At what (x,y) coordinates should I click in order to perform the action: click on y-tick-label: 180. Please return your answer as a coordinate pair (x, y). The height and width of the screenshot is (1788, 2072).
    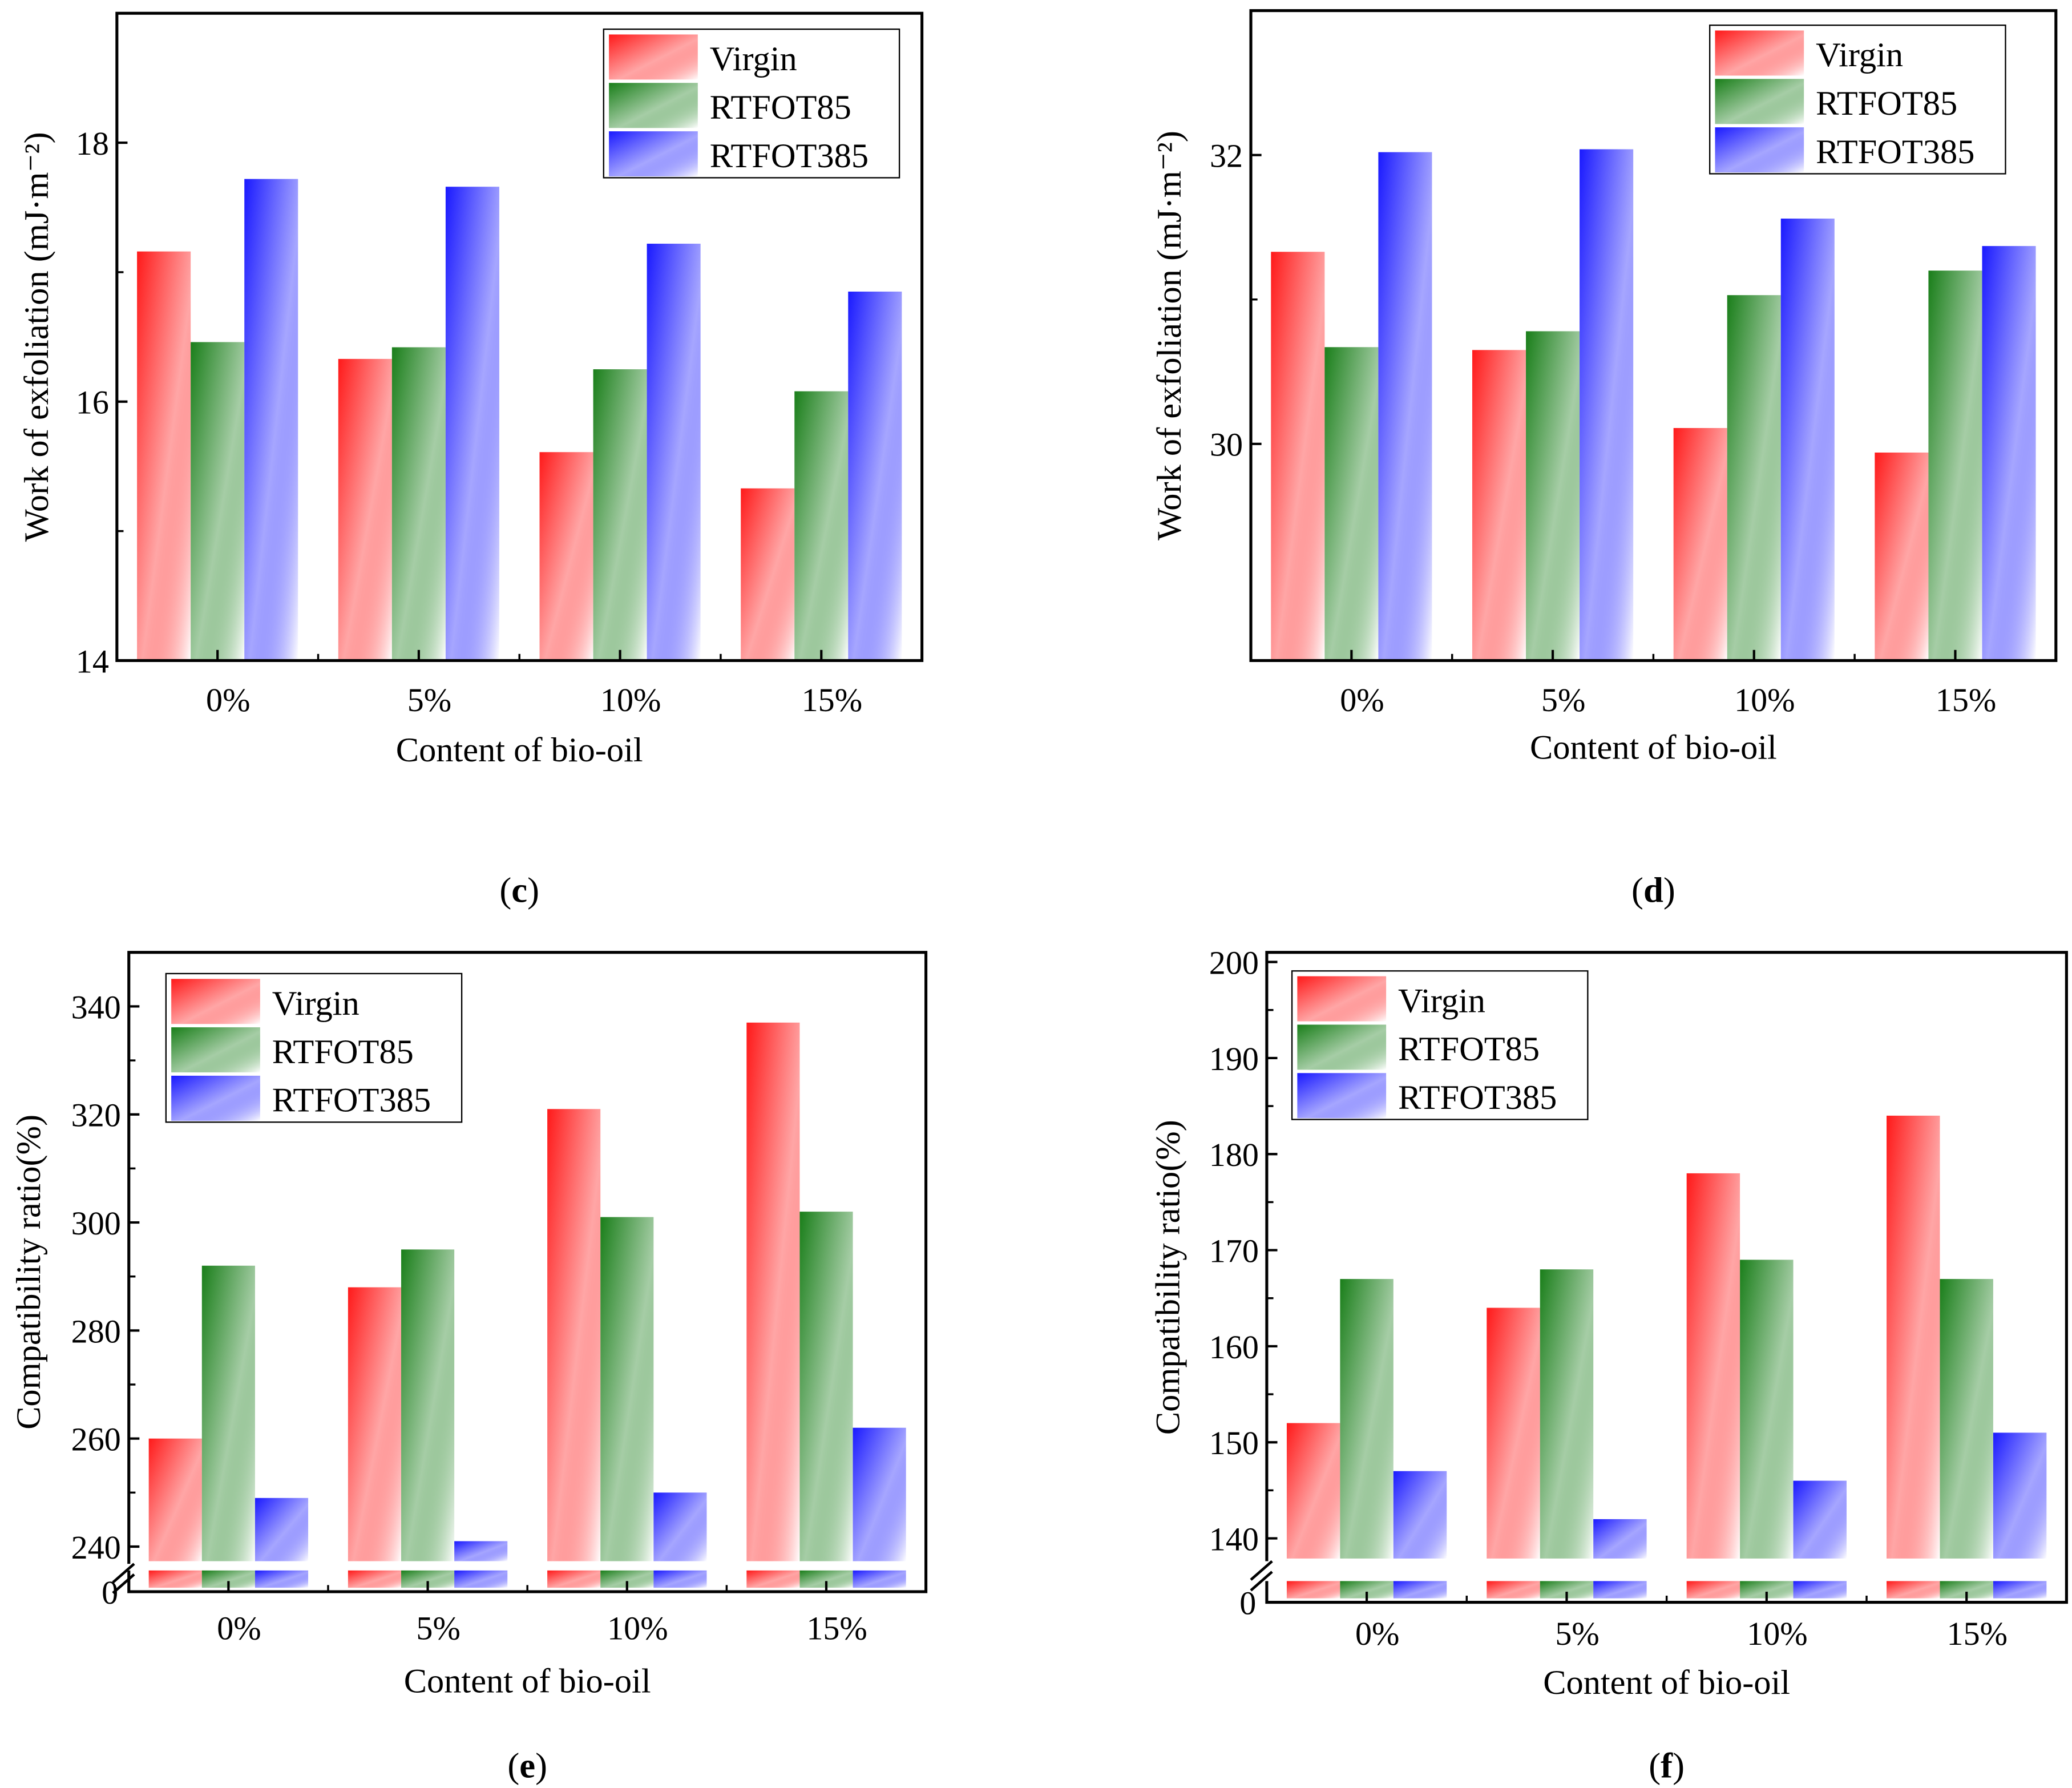
    Looking at the image, I should click on (1234, 1154).